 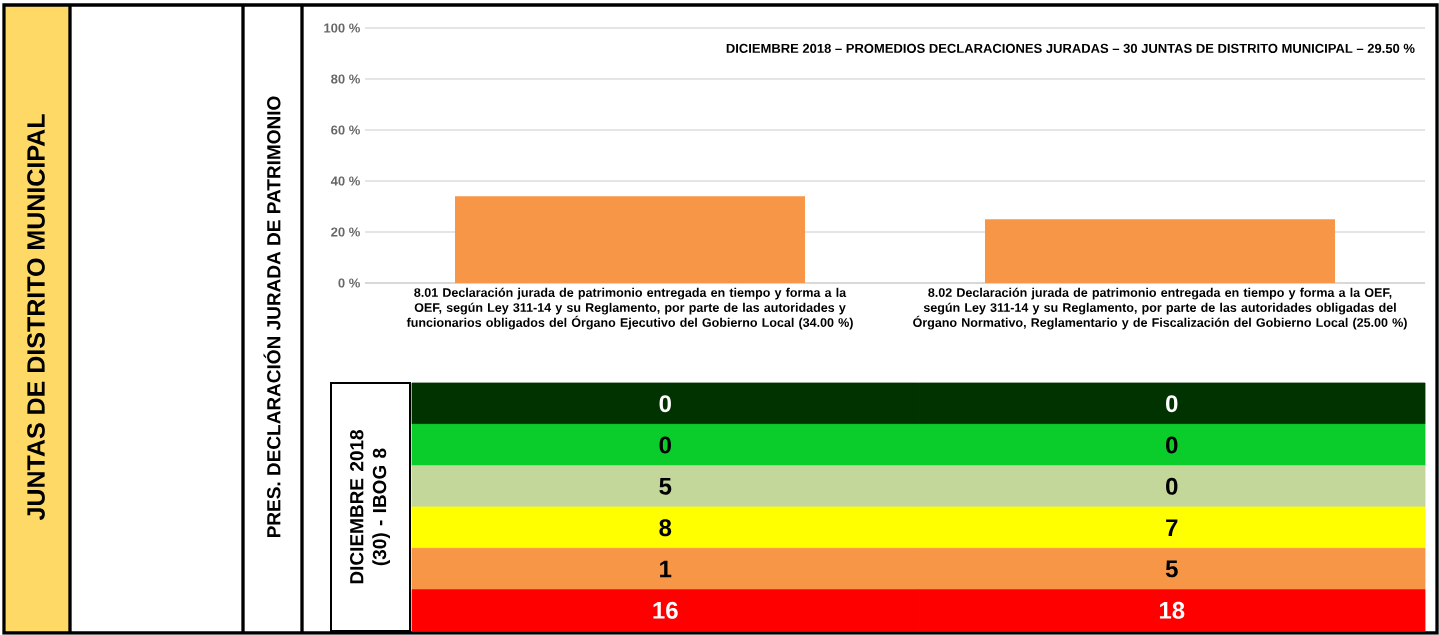 What do you see at coordinates (629, 308) in the screenshot?
I see `x-tick-label: 8.01 Declaración jurada de patrimonio entregada en tiempo y forma a la OEF, según Ley 311-14 y su Reglamento, por parte de las autoridades y funcionarios obligados del Órgano Ejecutivo del Gobierno Local (34.00 %)` at bounding box center [629, 308].